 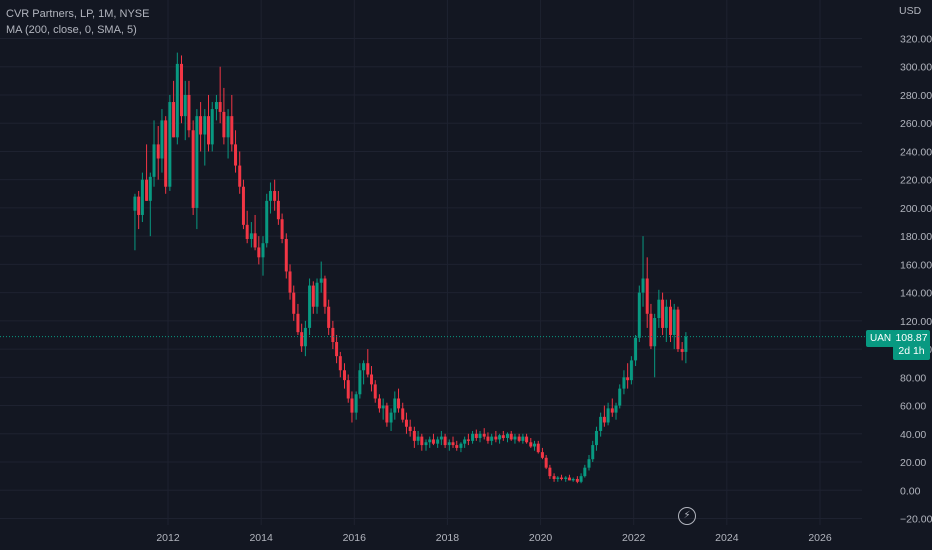 What do you see at coordinates (494, 538) in the screenshot?
I see `time-axis: 2012 2014 2016 2018 2020 2022 2024 2026` at bounding box center [494, 538].